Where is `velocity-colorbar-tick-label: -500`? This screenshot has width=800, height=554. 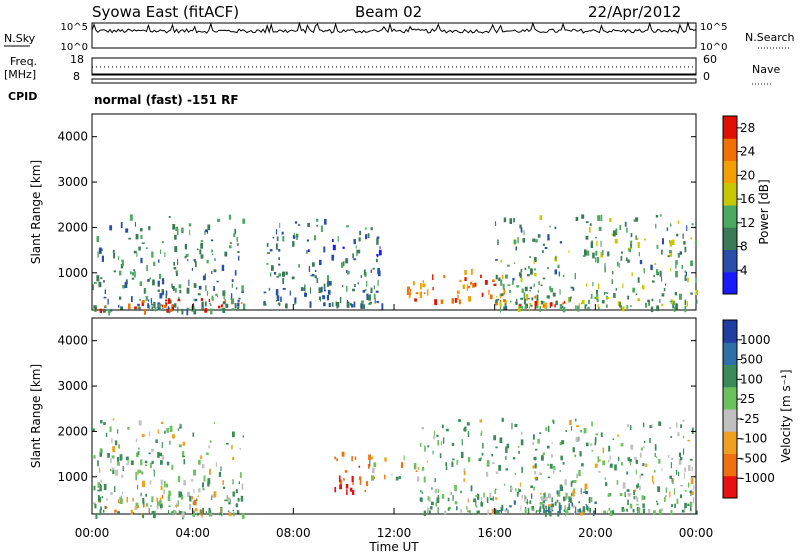
velocity-colorbar-tick-label: -500 is located at coordinates (753, 458).